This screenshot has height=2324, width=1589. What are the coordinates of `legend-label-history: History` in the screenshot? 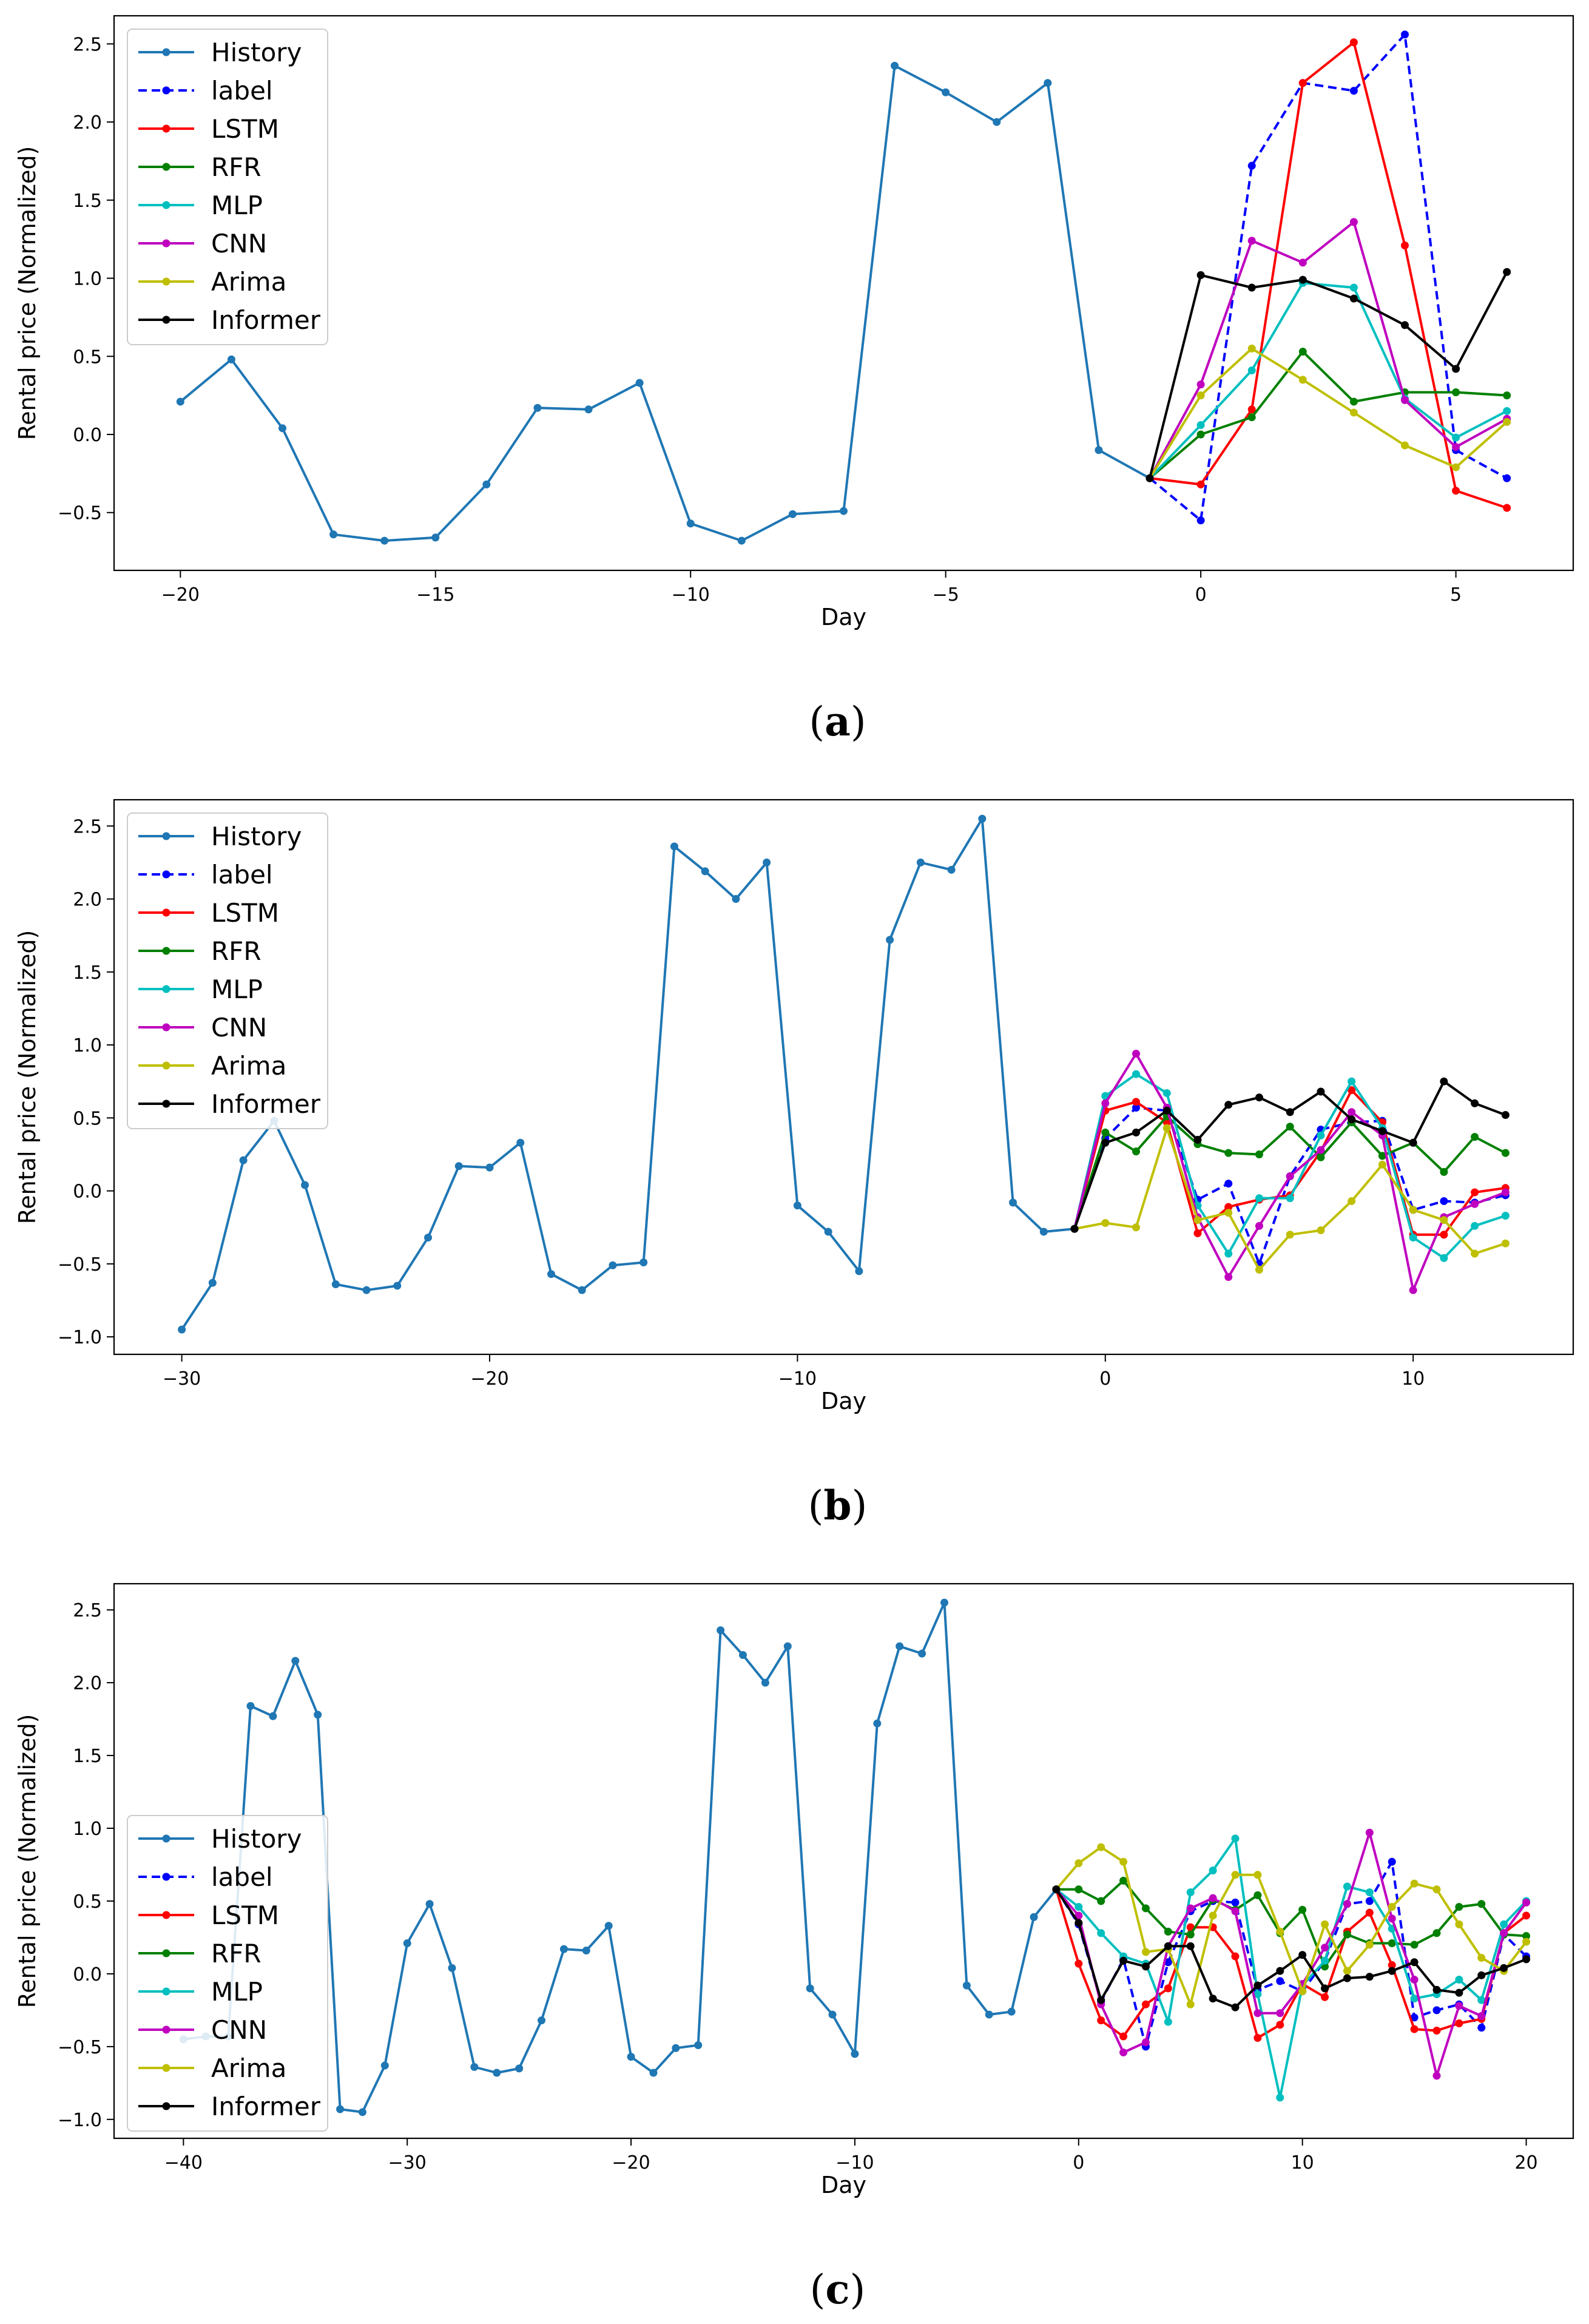 It's located at (256, 1839).